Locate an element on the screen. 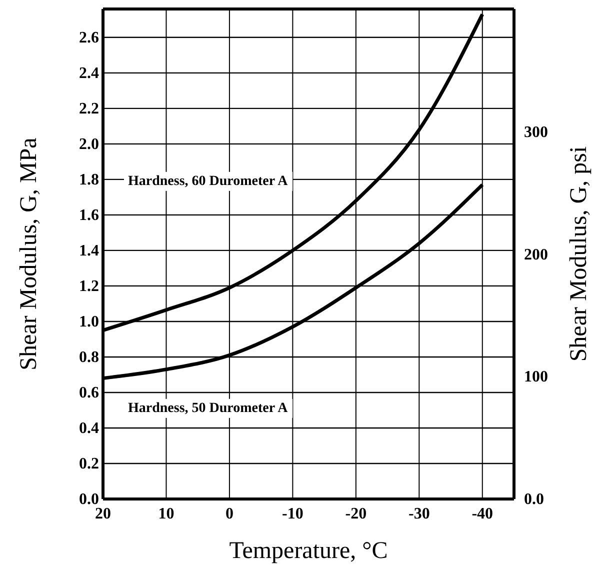 Image resolution: width=604 pixels, height=572 pixels. y-tick-label: 0.6 is located at coordinates (89, 393).